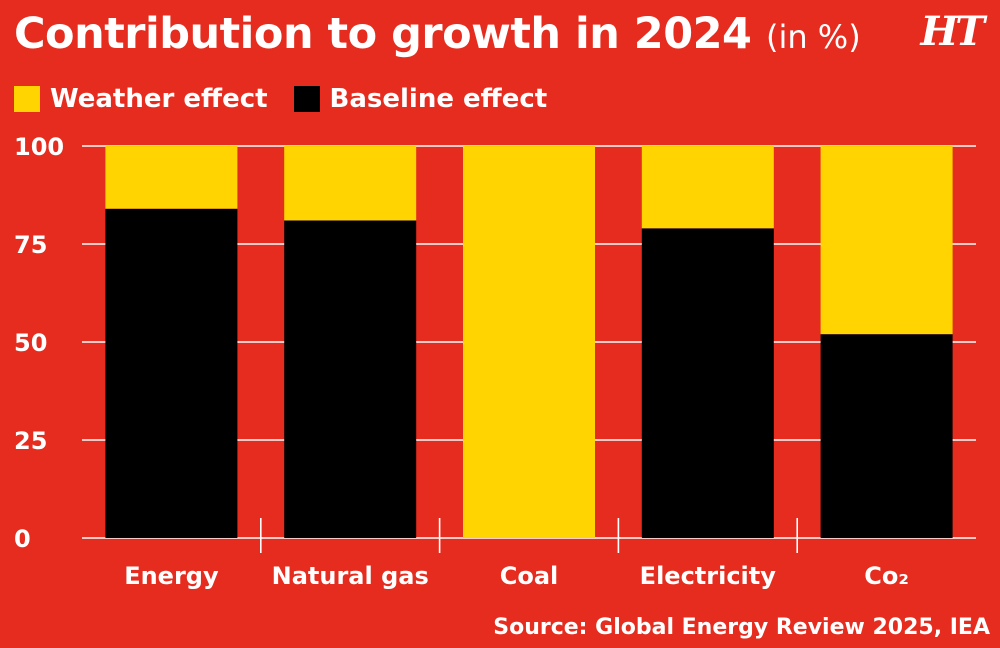 The width and height of the screenshot is (1000, 648). I want to click on legend-swatch-weather, so click(27, 99).